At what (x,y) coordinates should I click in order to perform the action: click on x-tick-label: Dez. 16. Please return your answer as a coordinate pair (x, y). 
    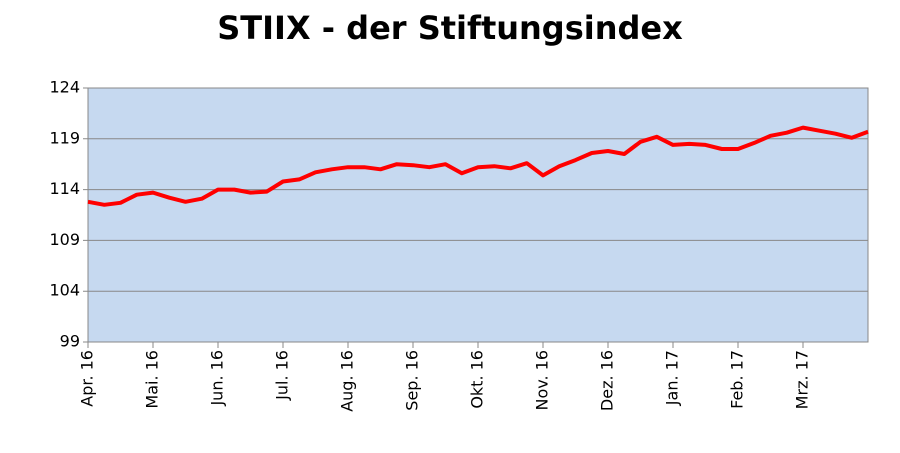
    Looking at the image, I should click on (607, 380).